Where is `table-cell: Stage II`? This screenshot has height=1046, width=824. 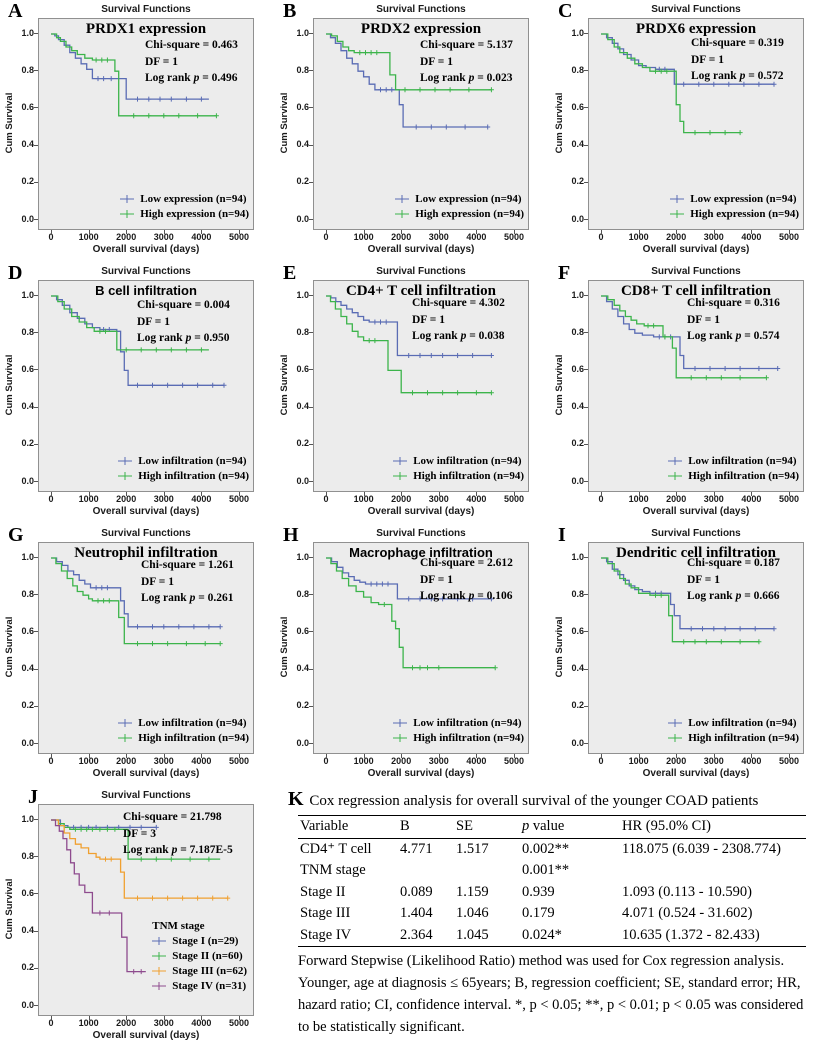
table-cell: Stage II is located at coordinates (323, 891).